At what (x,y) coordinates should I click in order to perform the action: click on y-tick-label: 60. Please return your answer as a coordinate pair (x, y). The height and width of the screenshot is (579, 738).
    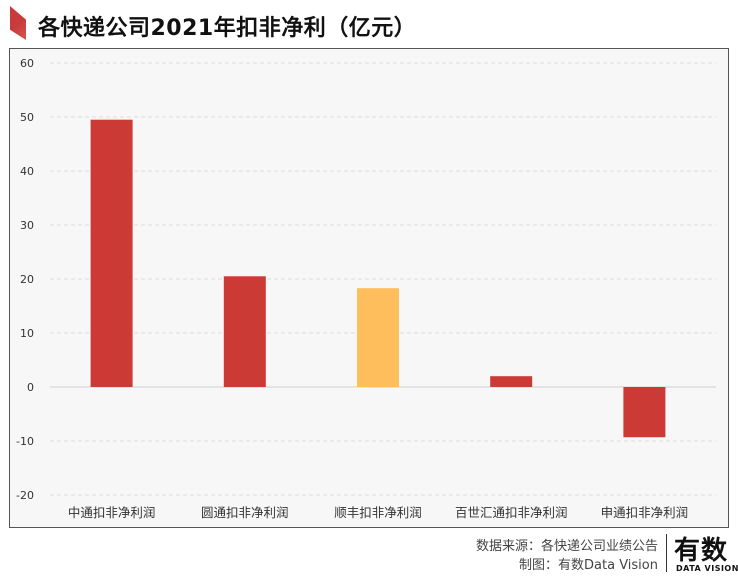
    Looking at the image, I should click on (27, 63).